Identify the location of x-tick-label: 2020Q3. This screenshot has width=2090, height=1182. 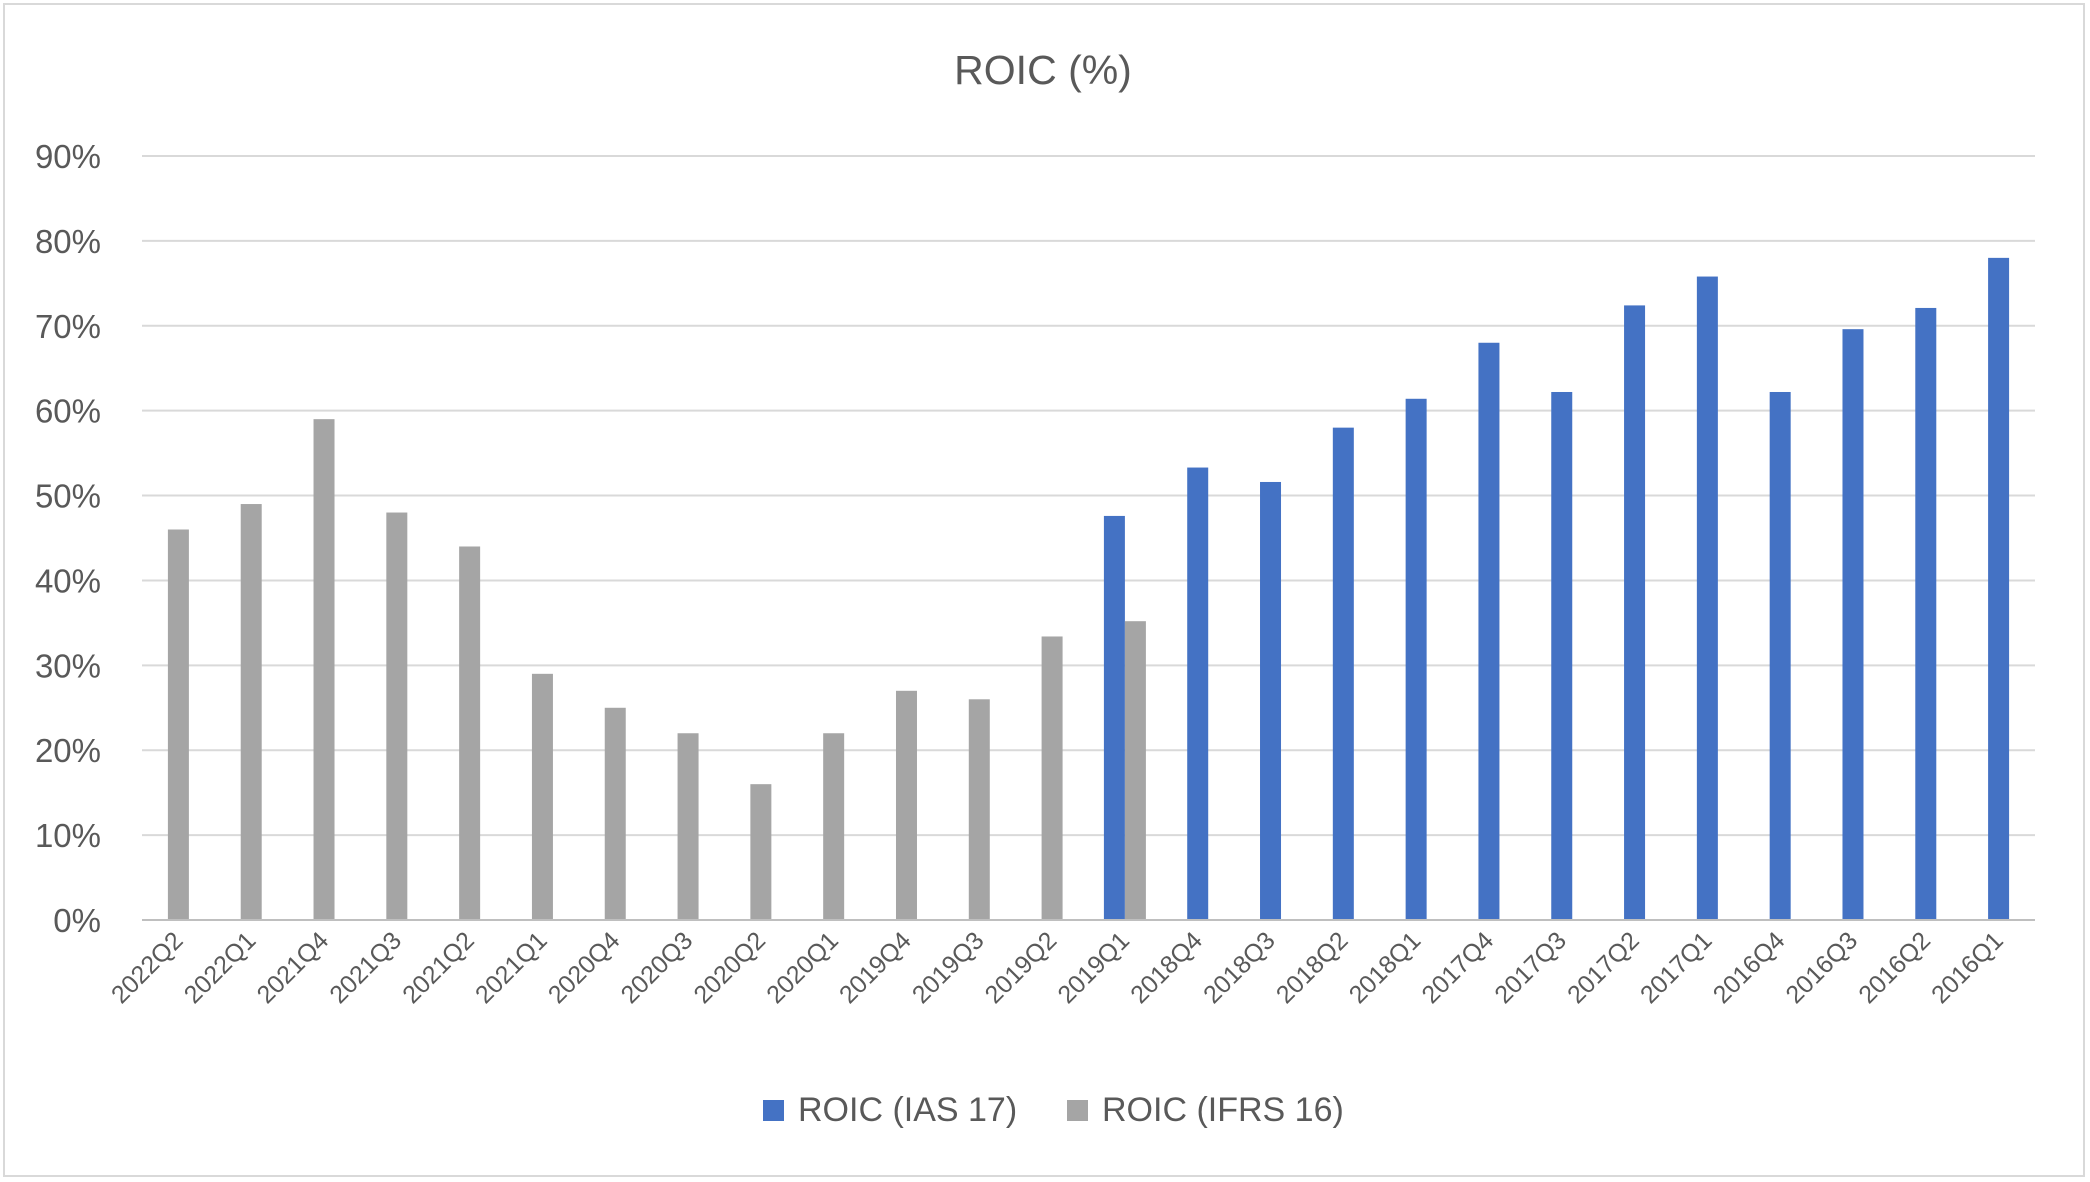
(657, 967).